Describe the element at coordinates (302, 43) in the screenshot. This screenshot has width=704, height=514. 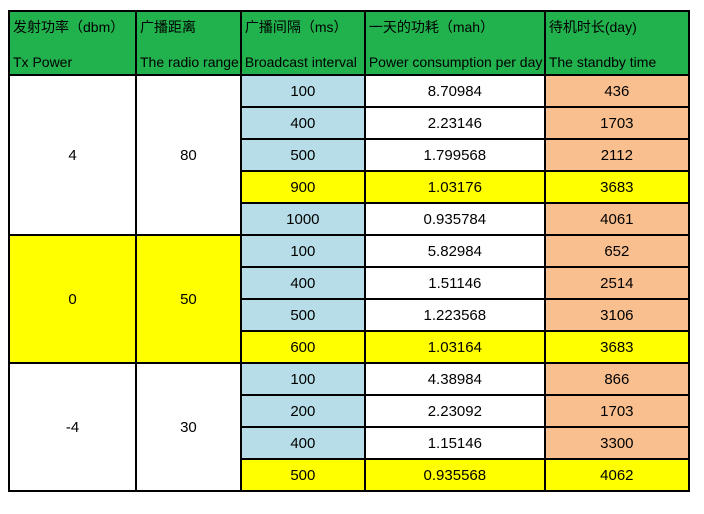
I see `header-broadcast-interval: 广播间隔（ms） Broadcast interval` at that location.